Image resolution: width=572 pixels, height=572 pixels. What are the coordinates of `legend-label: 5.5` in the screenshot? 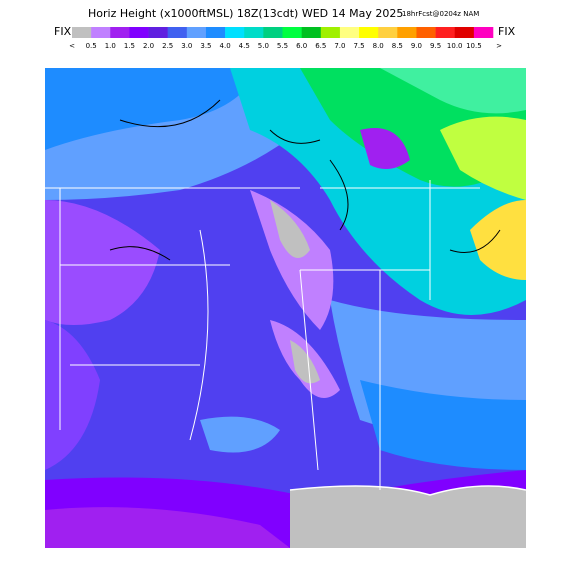 It's located at (282, 46).